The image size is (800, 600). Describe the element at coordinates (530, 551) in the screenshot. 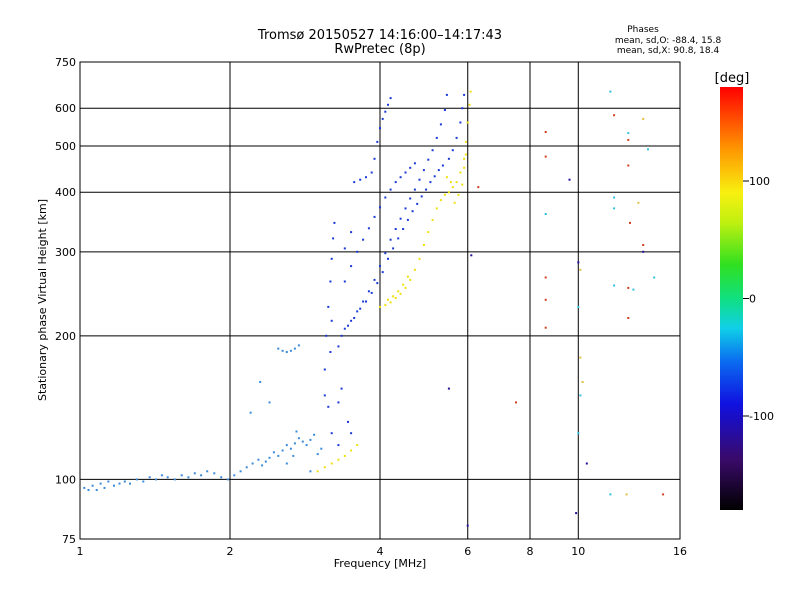

I see `x-tick-label: 8` at that location.